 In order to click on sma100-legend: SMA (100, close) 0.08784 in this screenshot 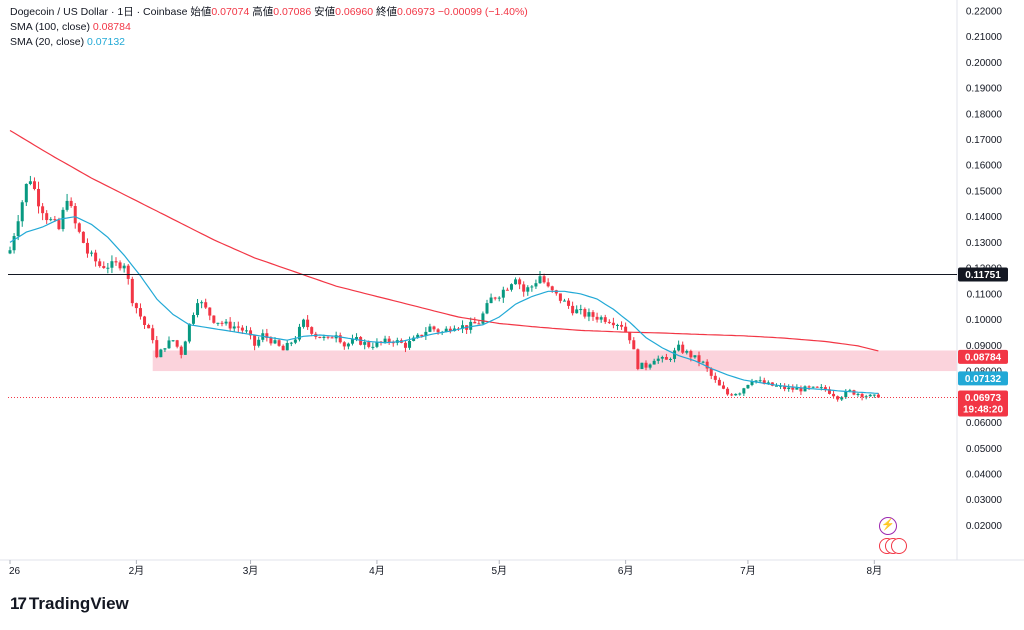, I will do `click(269, 27)`.